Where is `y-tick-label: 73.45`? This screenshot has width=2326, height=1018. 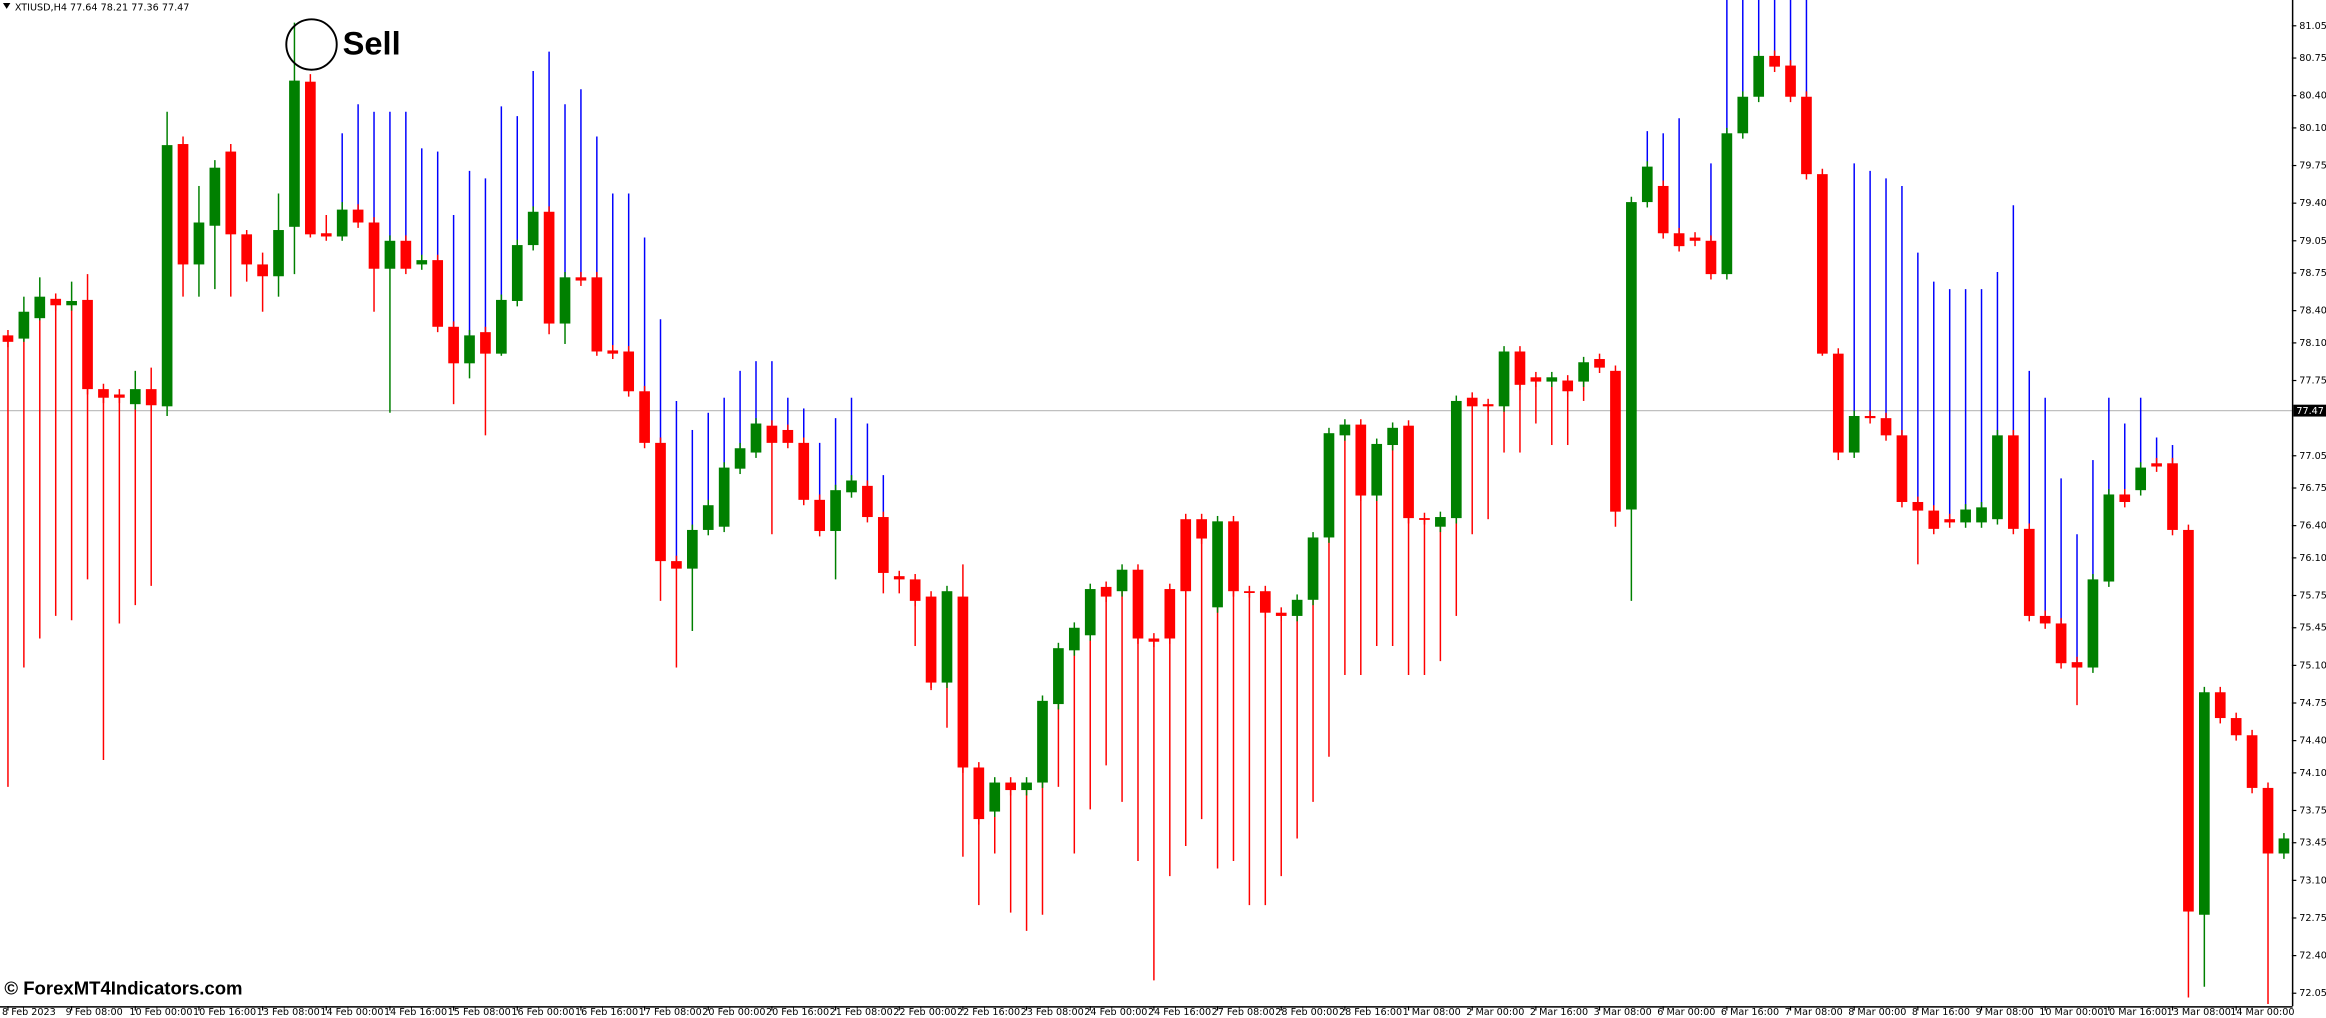 y-tick-label: 73.45 is located at coordinates (2312, 843).